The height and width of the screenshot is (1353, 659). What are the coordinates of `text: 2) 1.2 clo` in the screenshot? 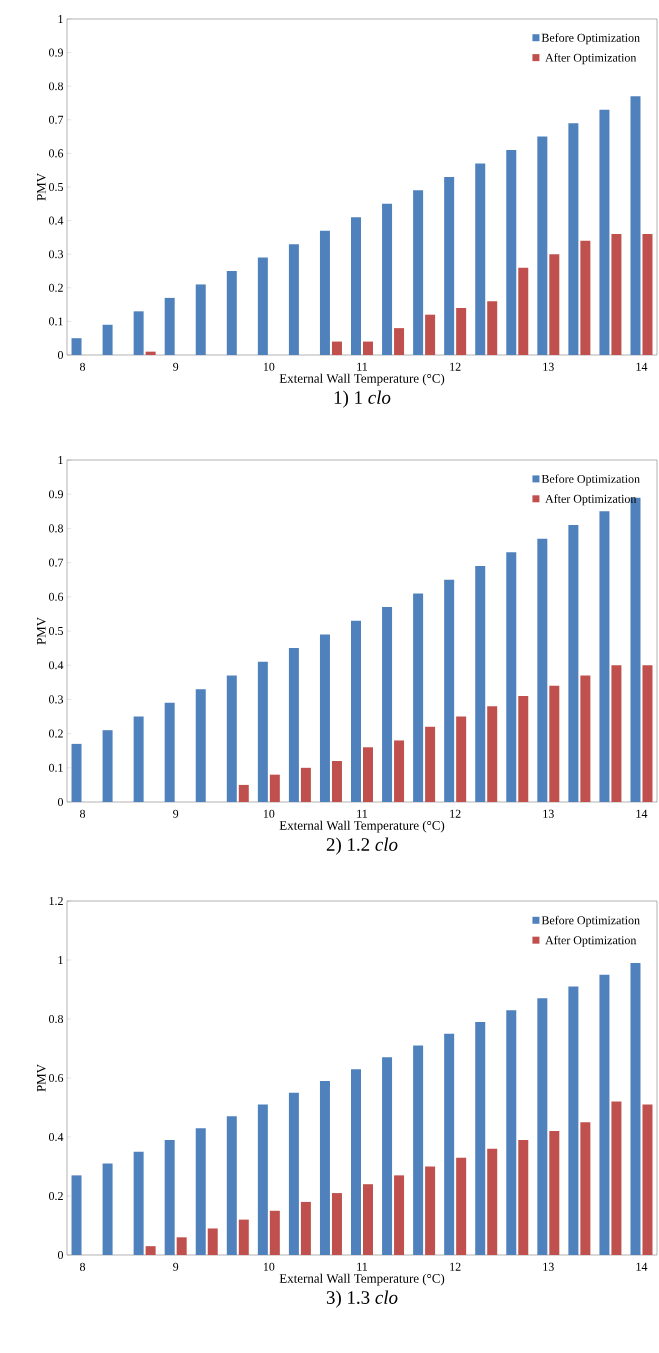 It's located at (362, 846).